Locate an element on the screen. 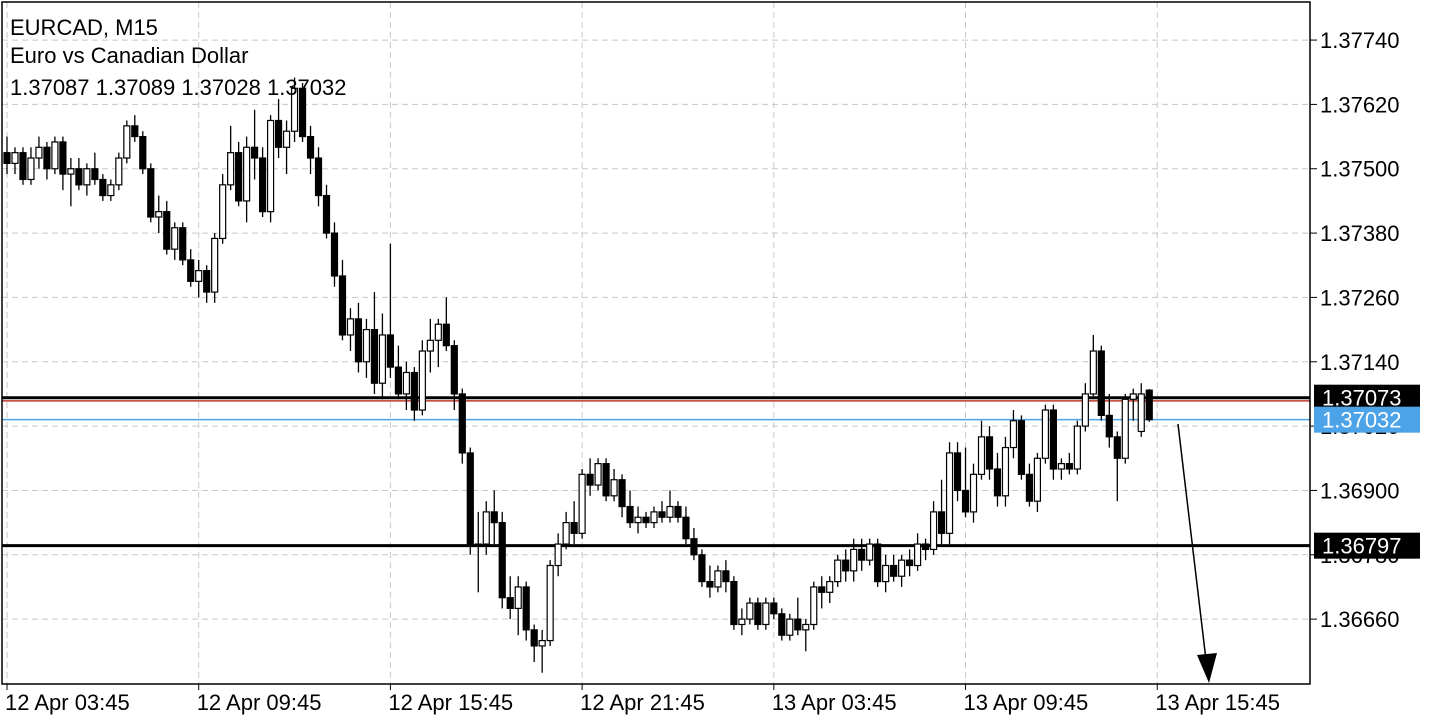 This screenshot has height=720, width=1440. close-value: 1.37032 is located at coordinates (307, 87).